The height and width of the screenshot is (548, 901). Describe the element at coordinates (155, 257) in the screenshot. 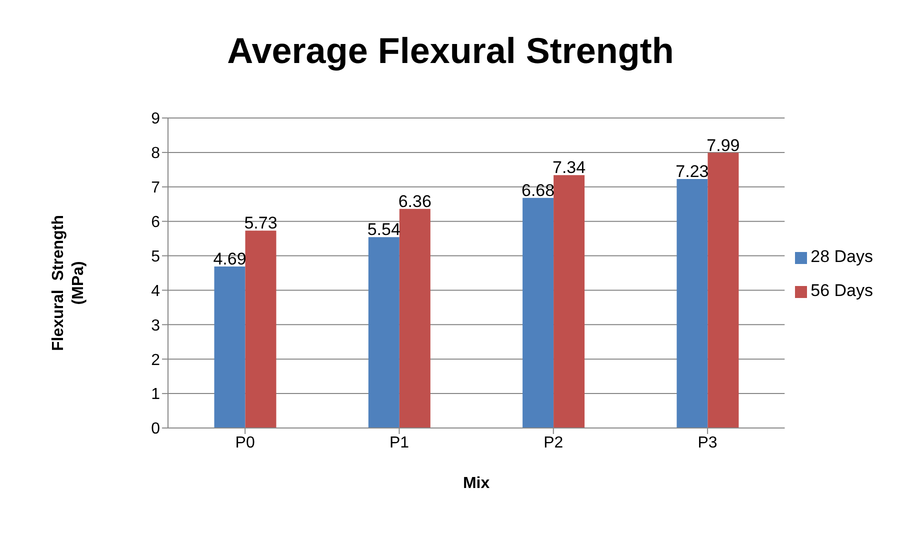

I see `y-tick-label: 5` at that location.